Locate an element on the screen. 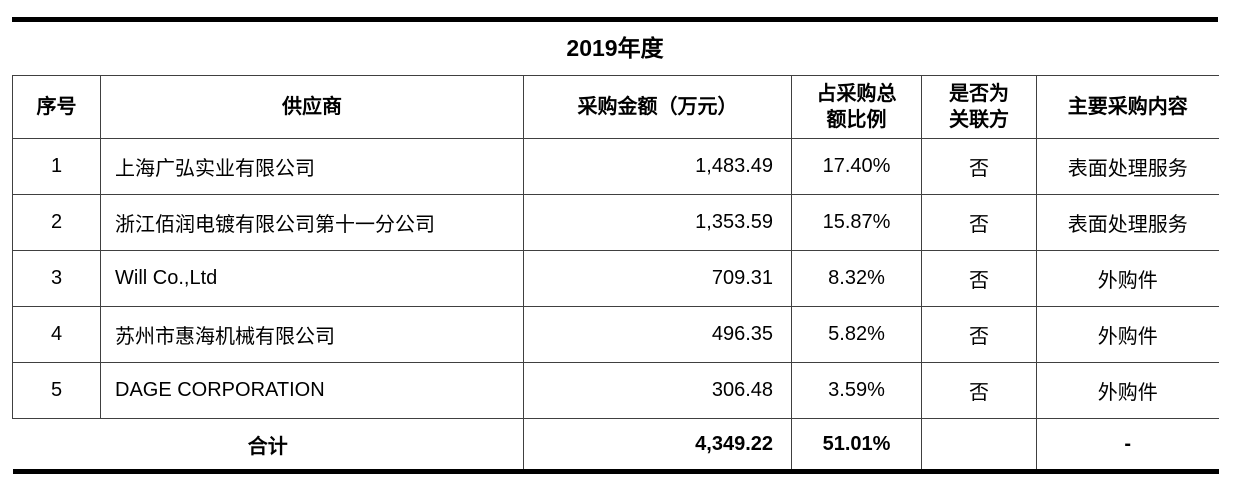  supplier-cell: 浙江佰润电镀有限公司第十一分公司 is located at coordinates (312, 222).